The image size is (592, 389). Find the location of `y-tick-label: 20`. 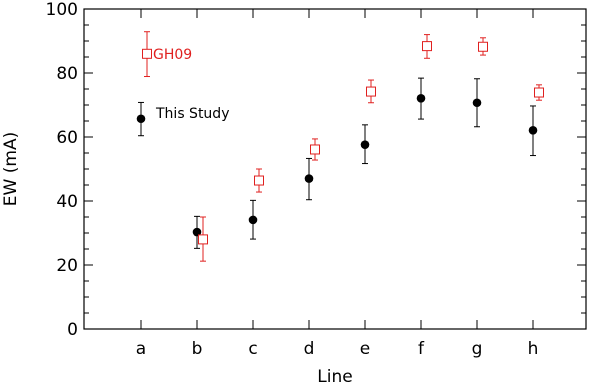

y-tick-label: 20 is located at coordinates (67, 266).